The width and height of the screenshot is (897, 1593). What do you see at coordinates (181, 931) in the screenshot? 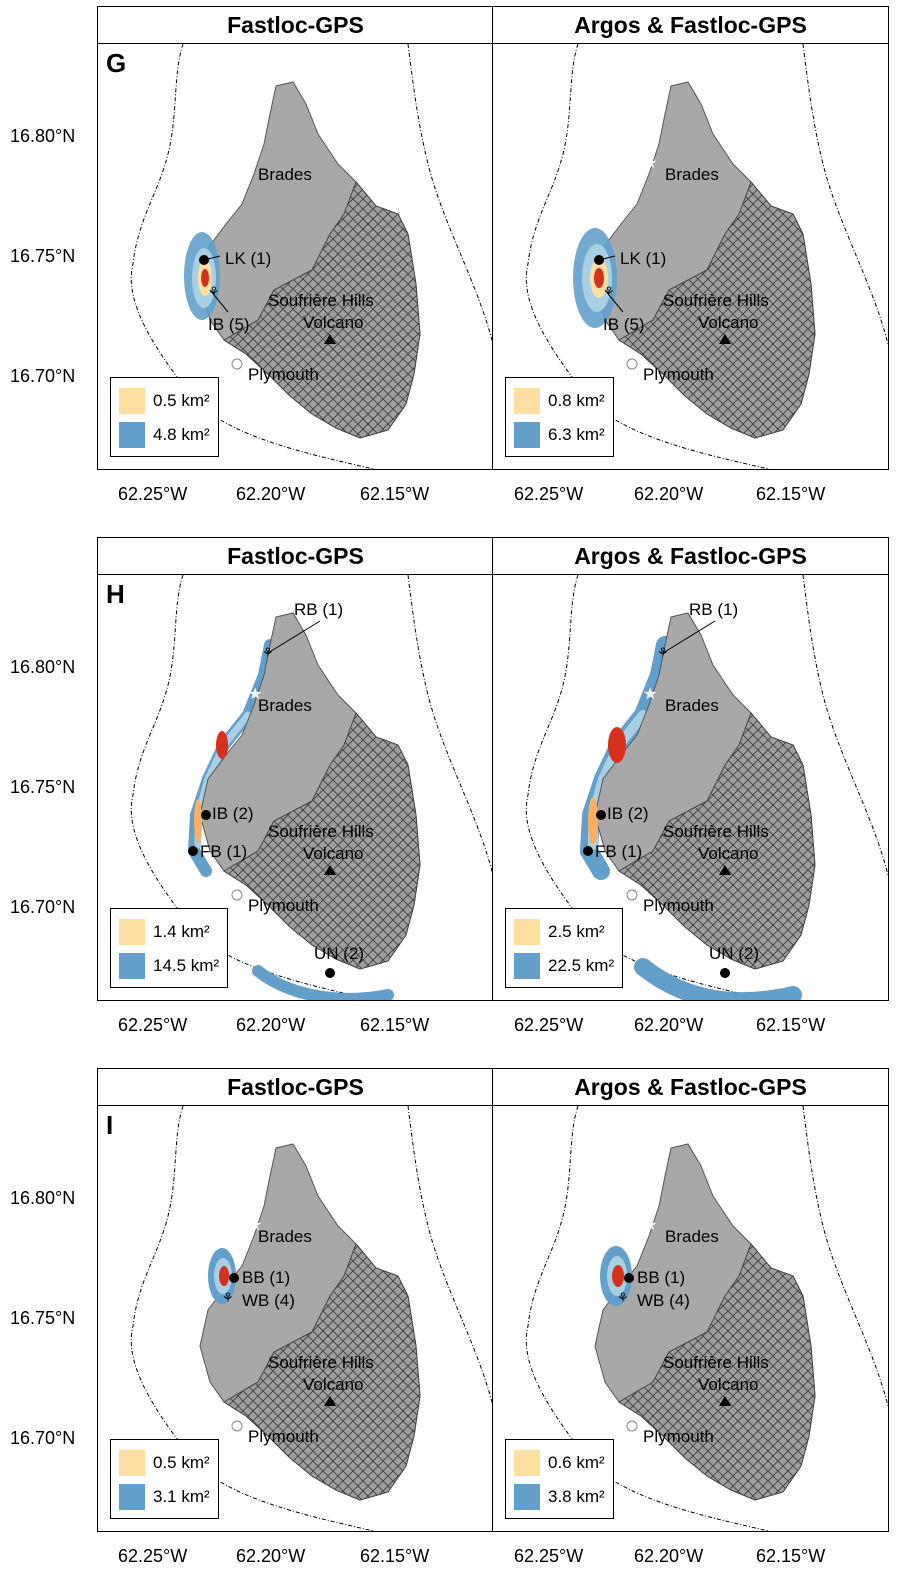
I see `legend-core-area: 1.4 km²` at bounding box center [181, 931].